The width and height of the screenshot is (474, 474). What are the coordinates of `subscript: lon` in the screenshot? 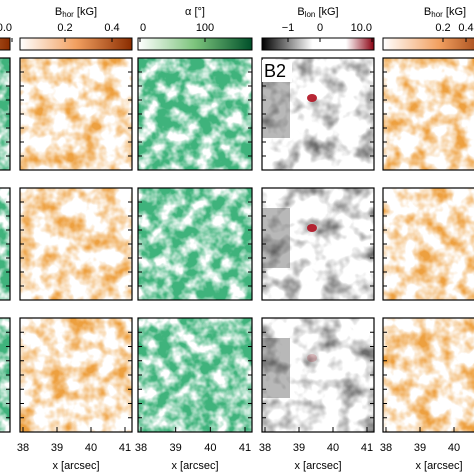 It's located at (310, 14).